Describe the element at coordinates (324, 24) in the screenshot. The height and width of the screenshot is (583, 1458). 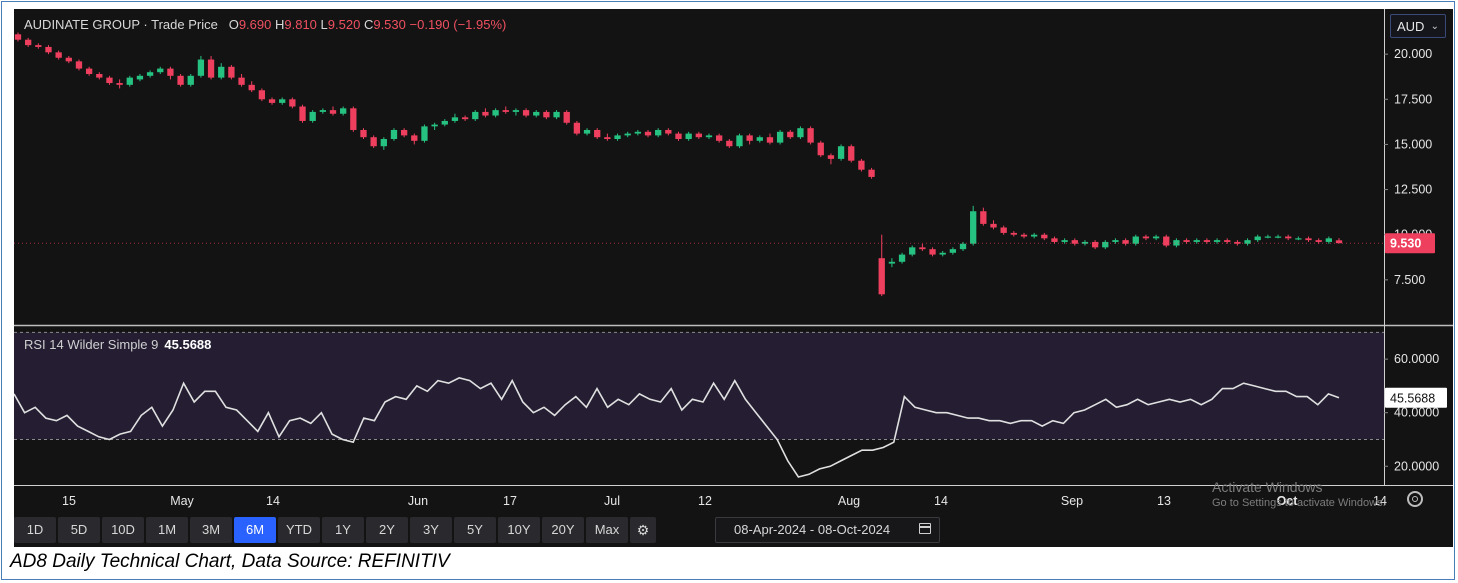
I see `low-label: L` at that location.